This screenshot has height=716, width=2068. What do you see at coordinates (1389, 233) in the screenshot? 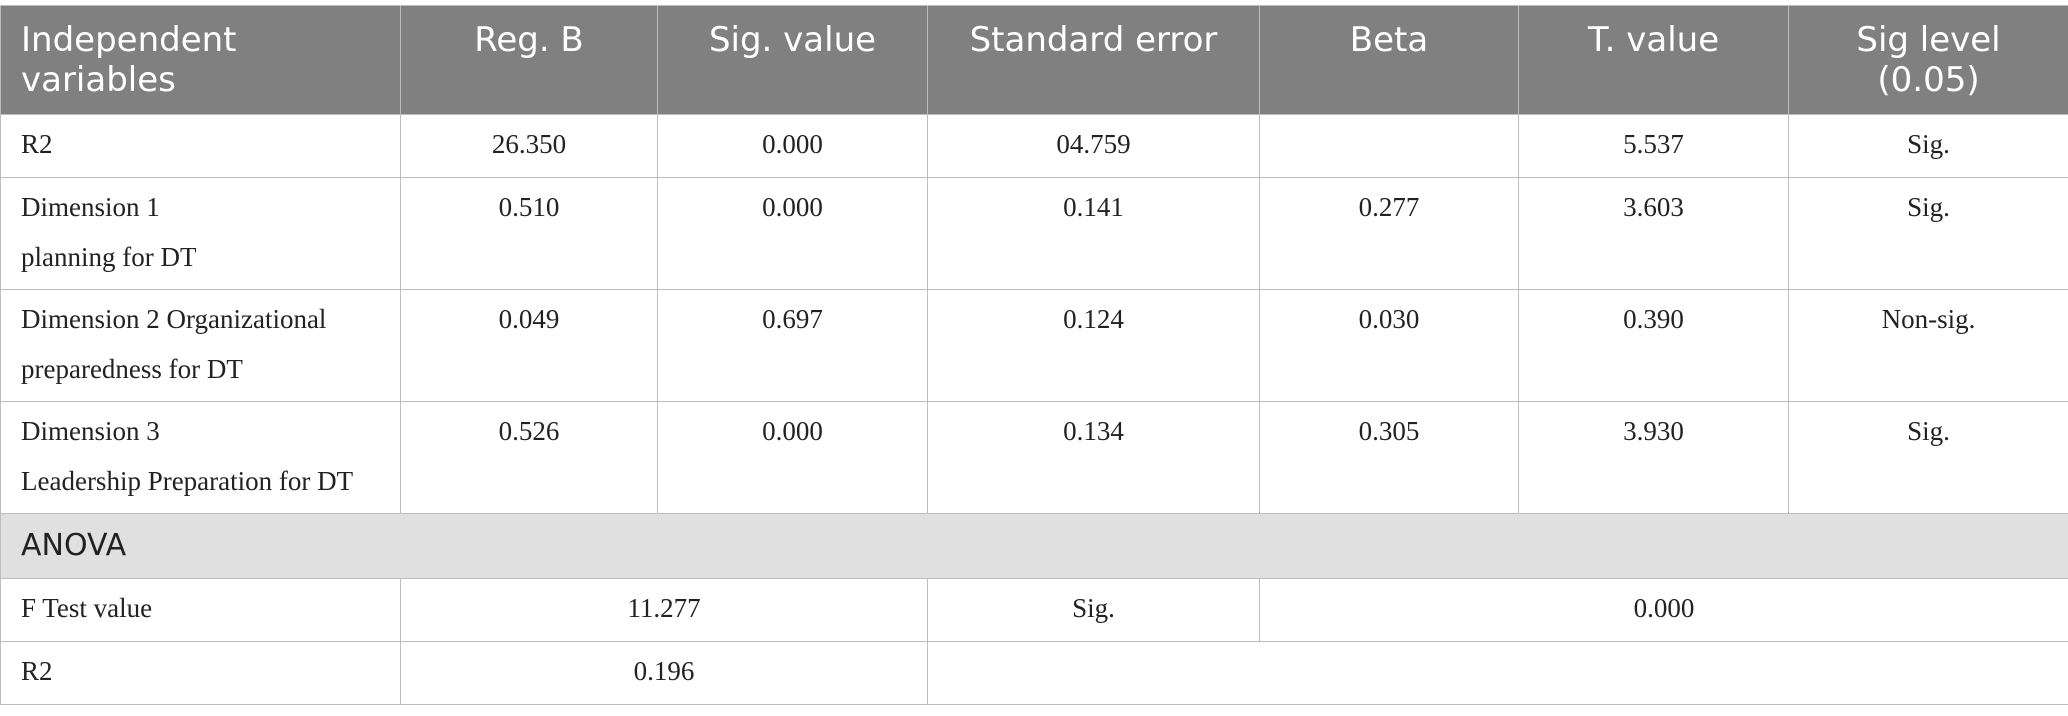
I see `table-cell: 0.277` at bounding box center [1389, 233].